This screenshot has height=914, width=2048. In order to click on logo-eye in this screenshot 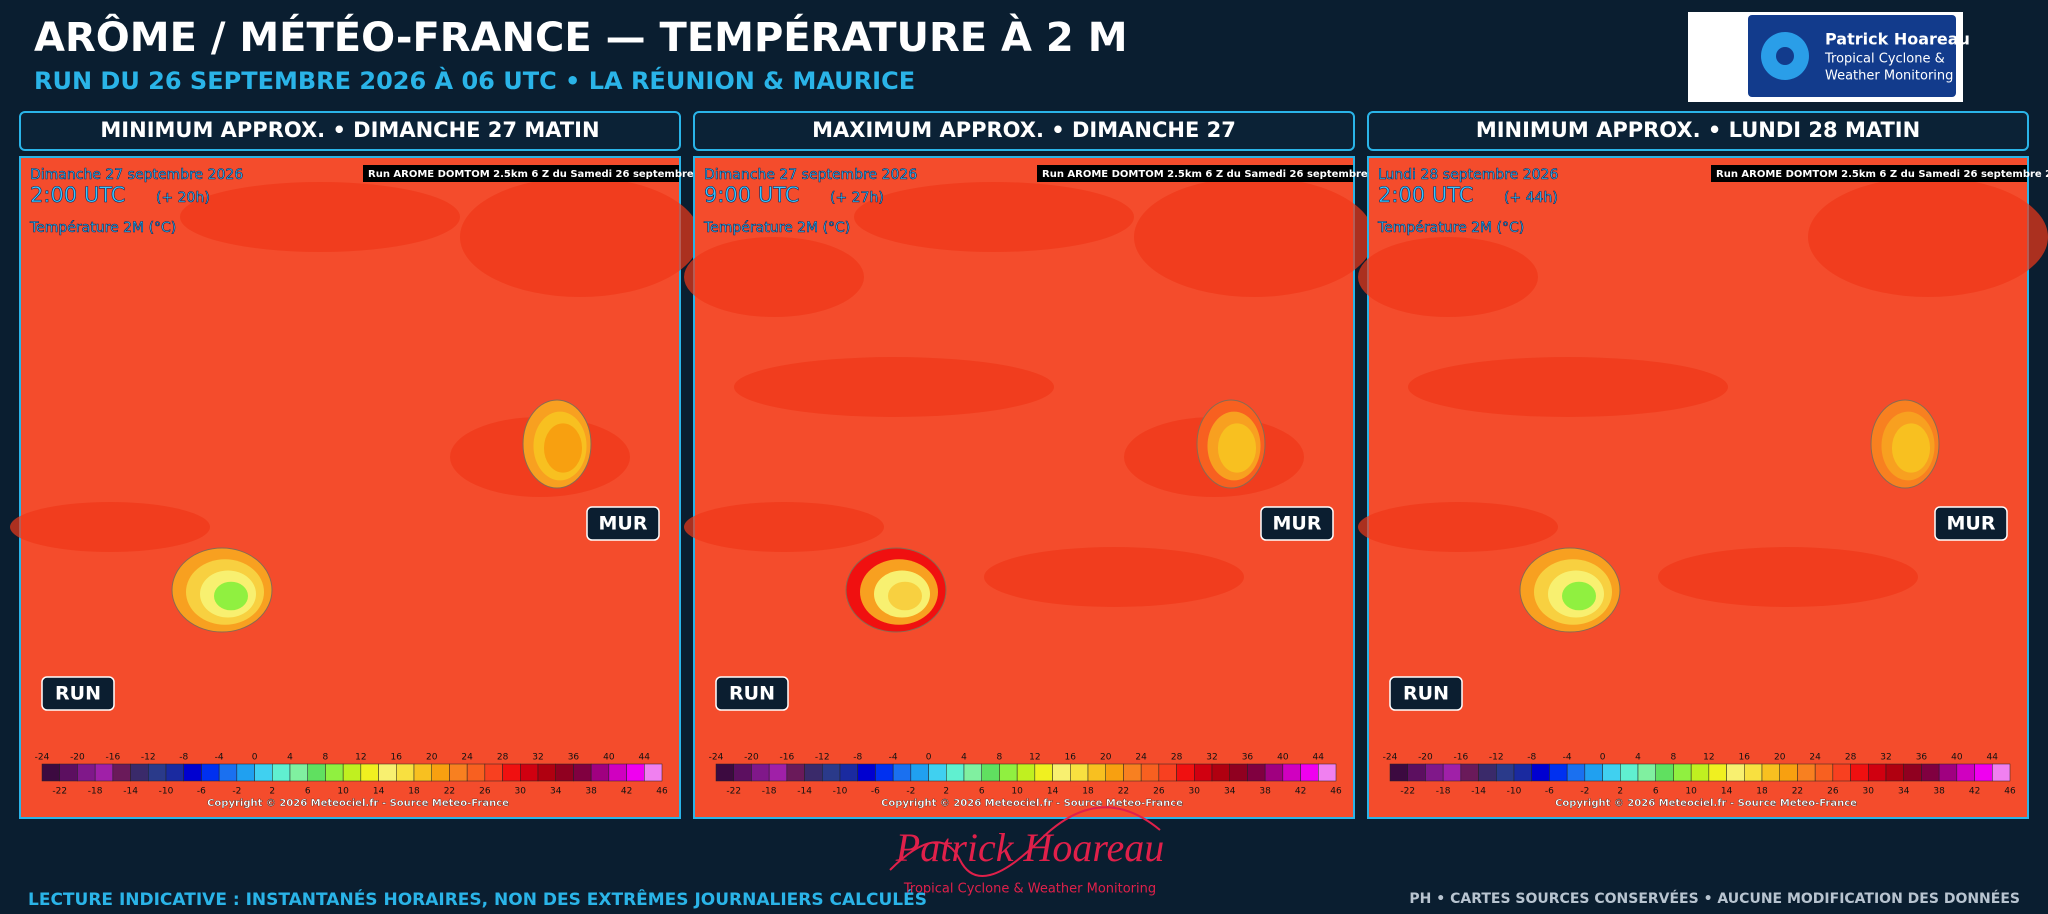, I will do `click(1785, 56)`.